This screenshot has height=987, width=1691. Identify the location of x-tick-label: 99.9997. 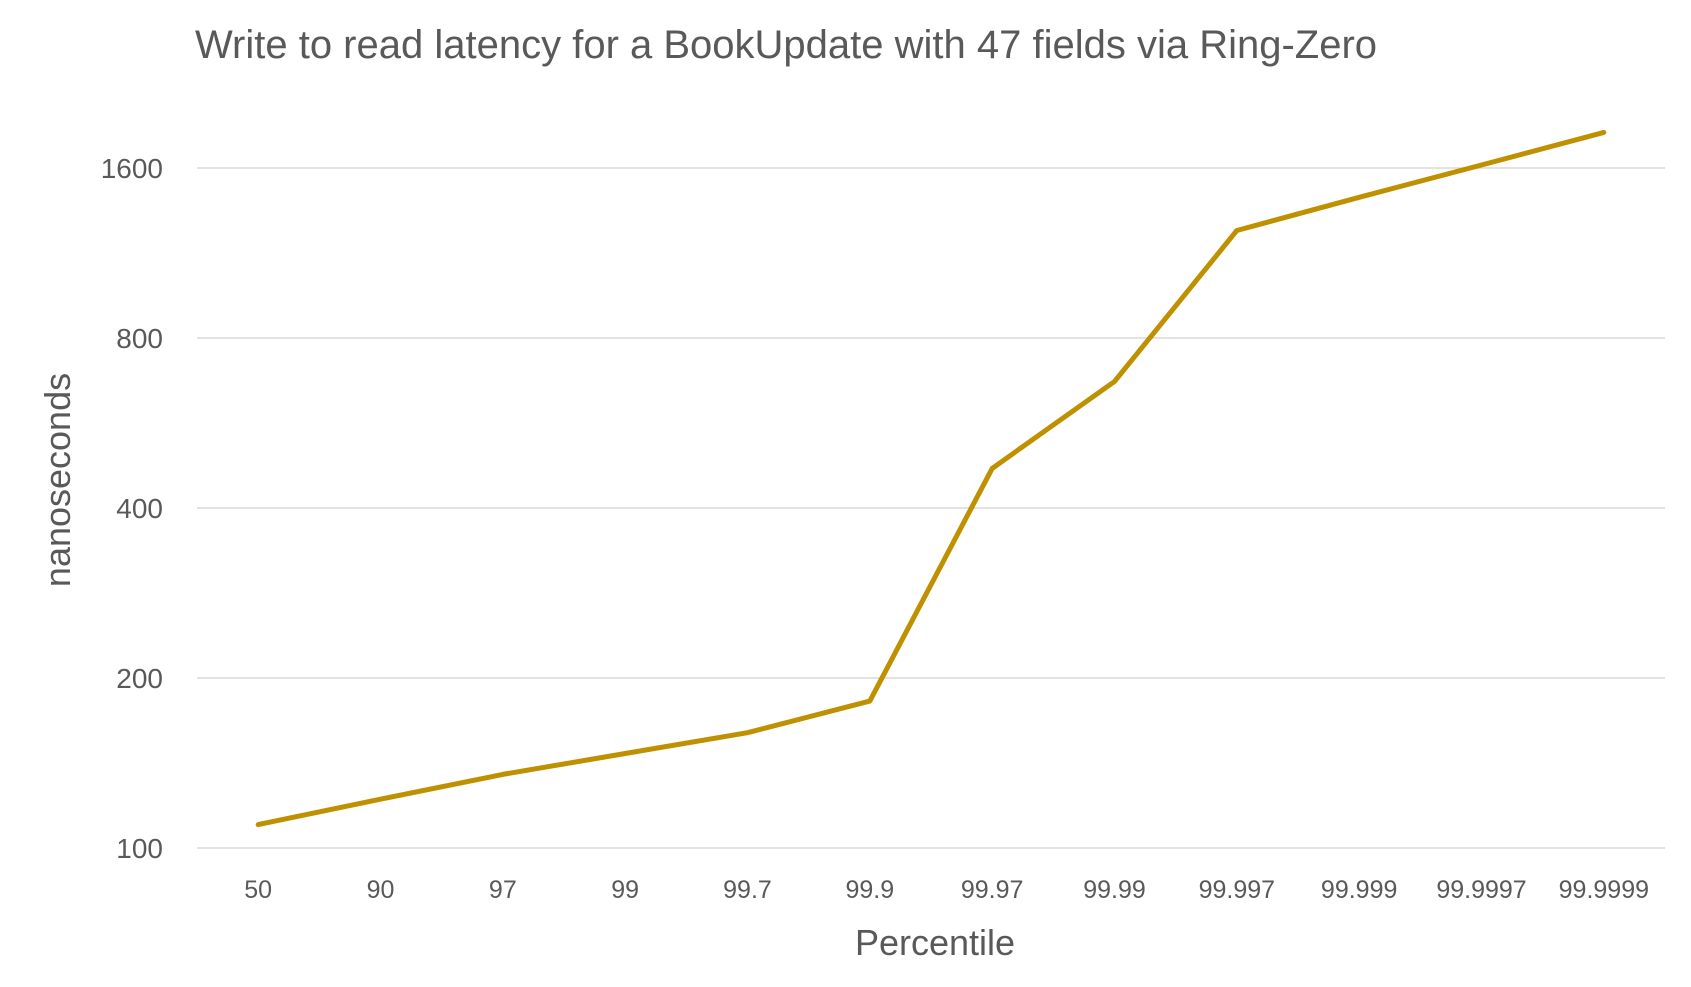
(1481, 890).